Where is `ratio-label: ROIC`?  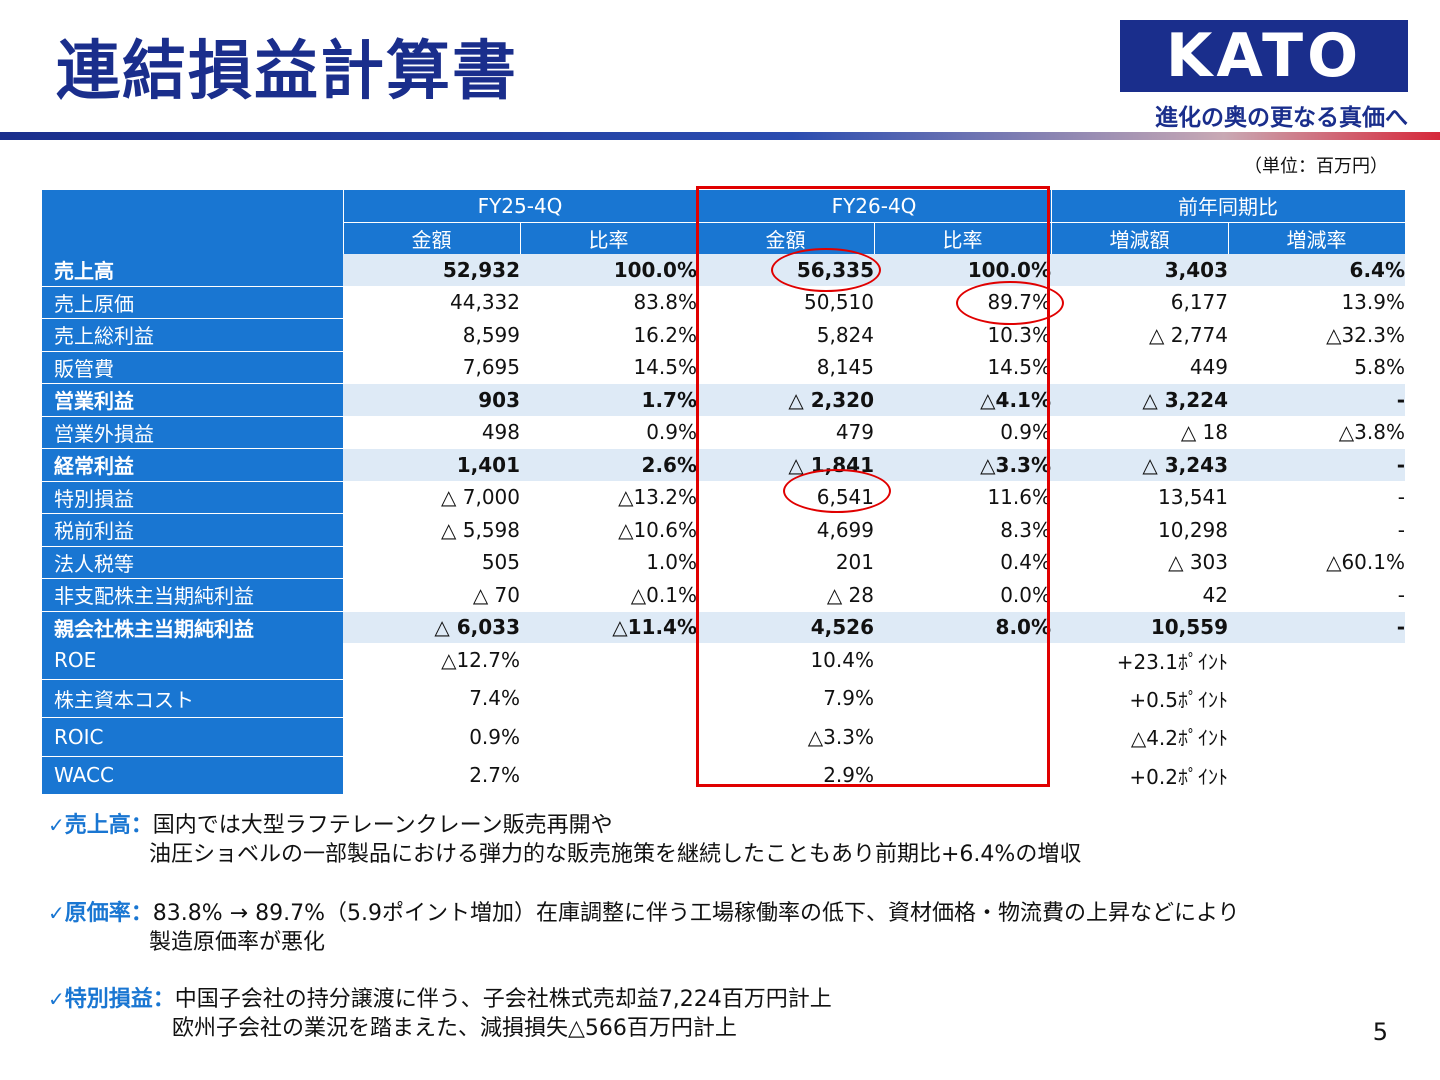 ratio-label: ROIC is located at coordinates (192, 737).